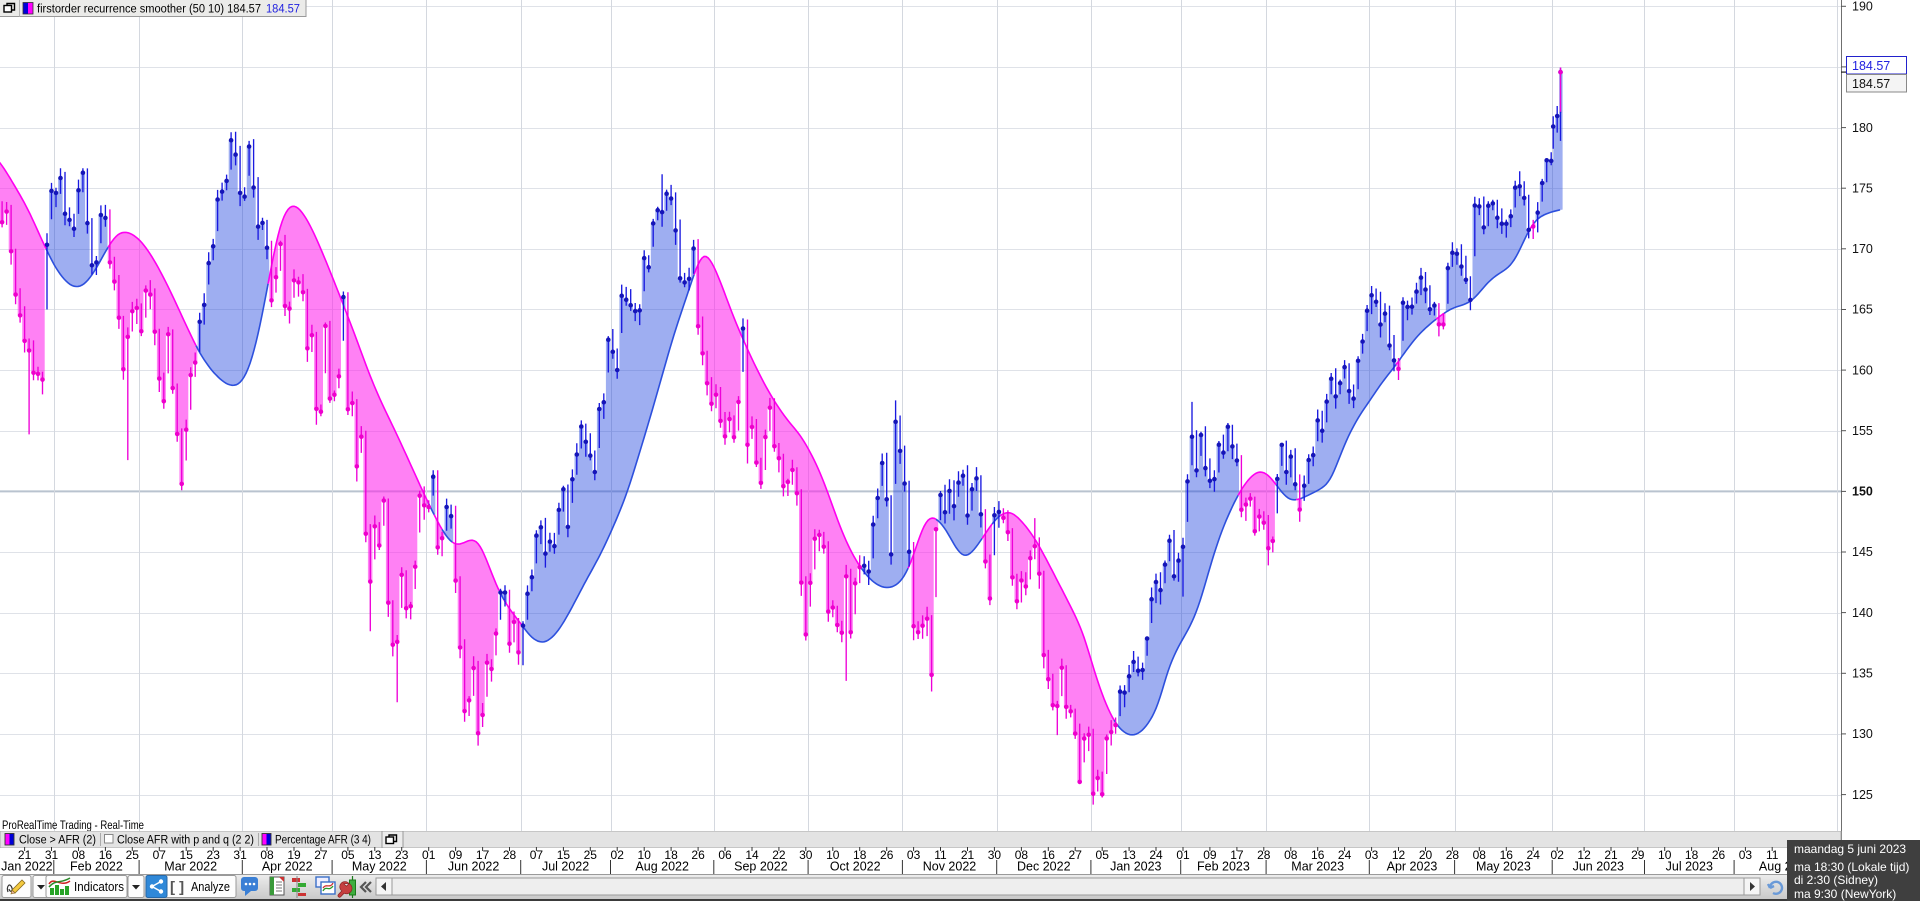 The height and width of the screenshot is (905, 1920). I want to click on svg-text: 160, so click(1862, 370).